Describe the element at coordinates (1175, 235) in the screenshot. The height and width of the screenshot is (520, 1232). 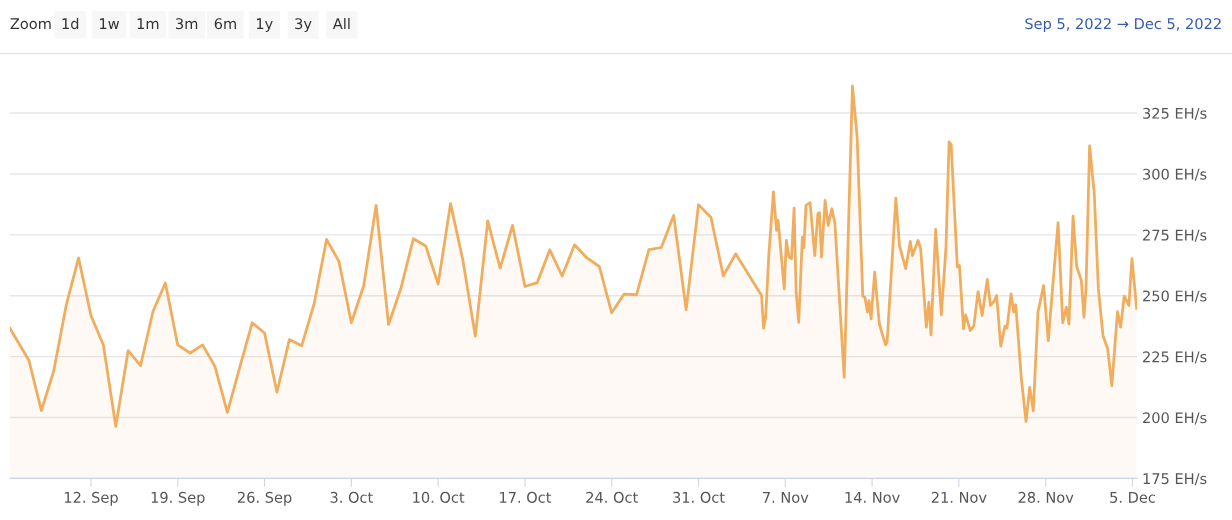
I see `y-tick-label: 275 EH/s` at that location.